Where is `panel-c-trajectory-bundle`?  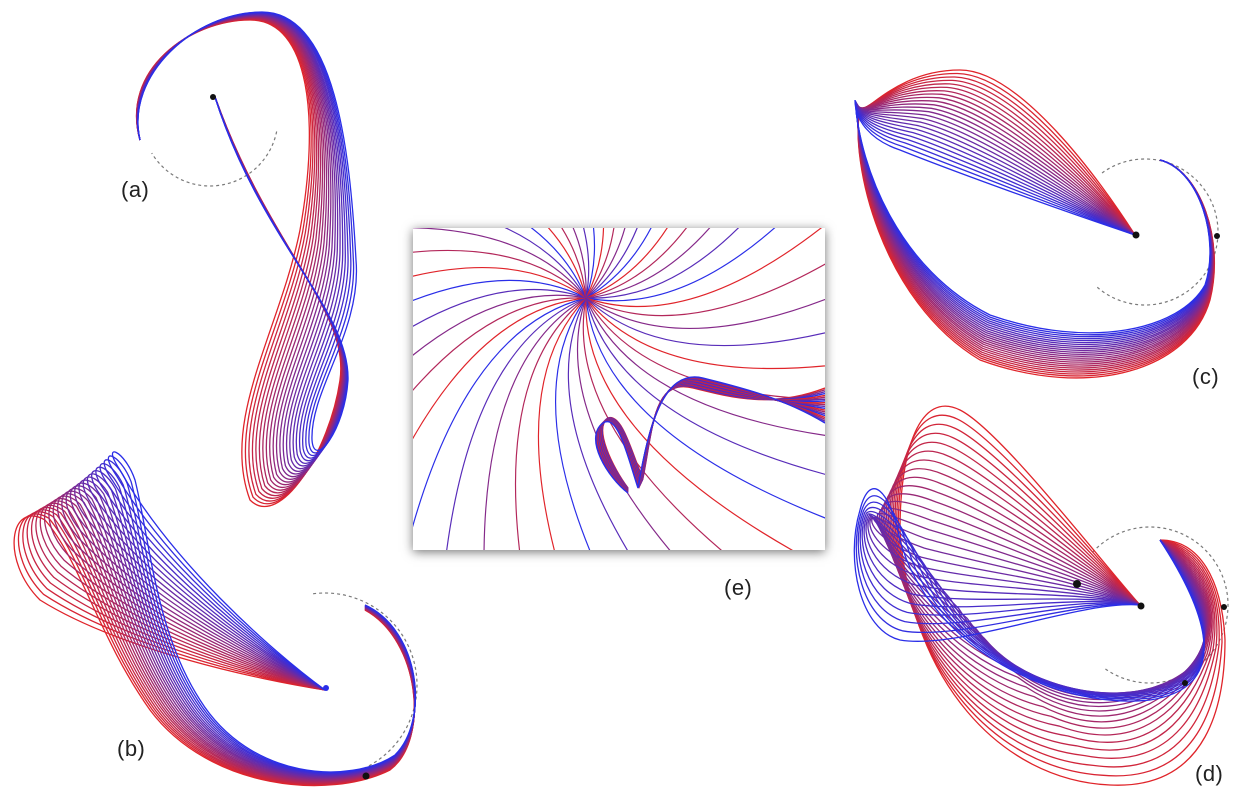 panel-c-trajectory-bundle is located at coordinates (1037, 224).